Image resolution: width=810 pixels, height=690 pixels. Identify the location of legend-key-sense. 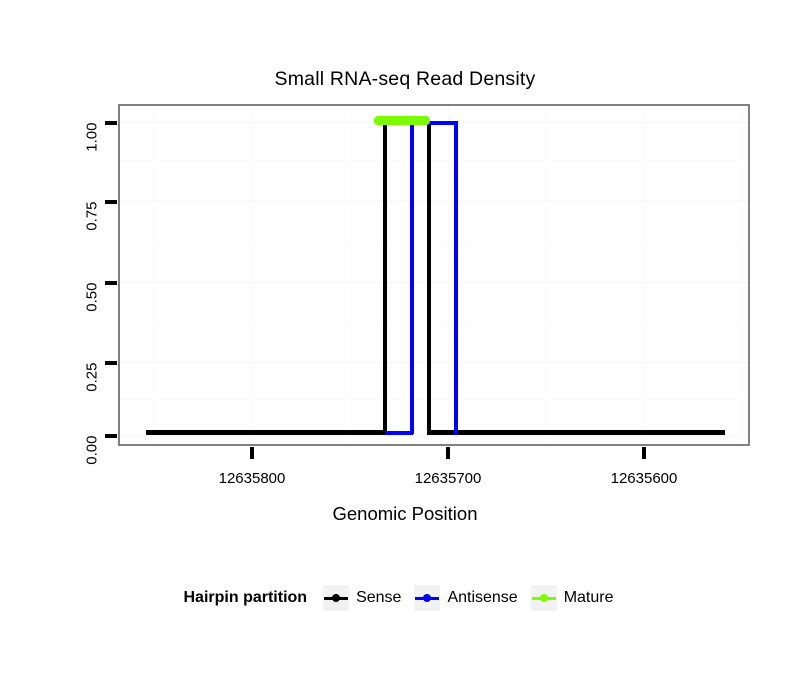
(336, 598).